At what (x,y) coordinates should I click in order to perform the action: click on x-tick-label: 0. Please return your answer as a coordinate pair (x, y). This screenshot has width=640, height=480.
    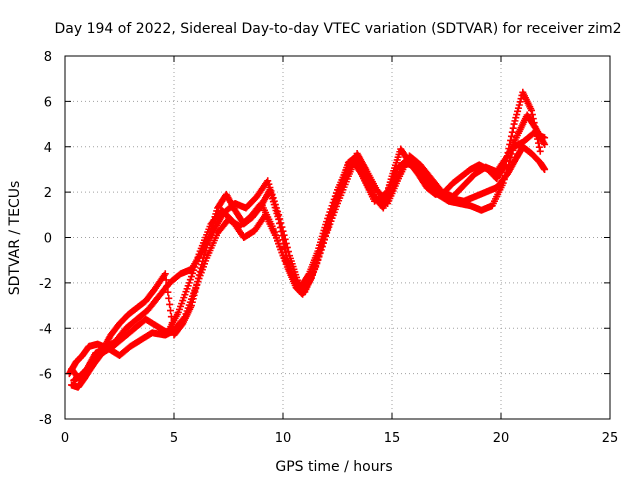
    Looking at the image, I should click on (65, 438).